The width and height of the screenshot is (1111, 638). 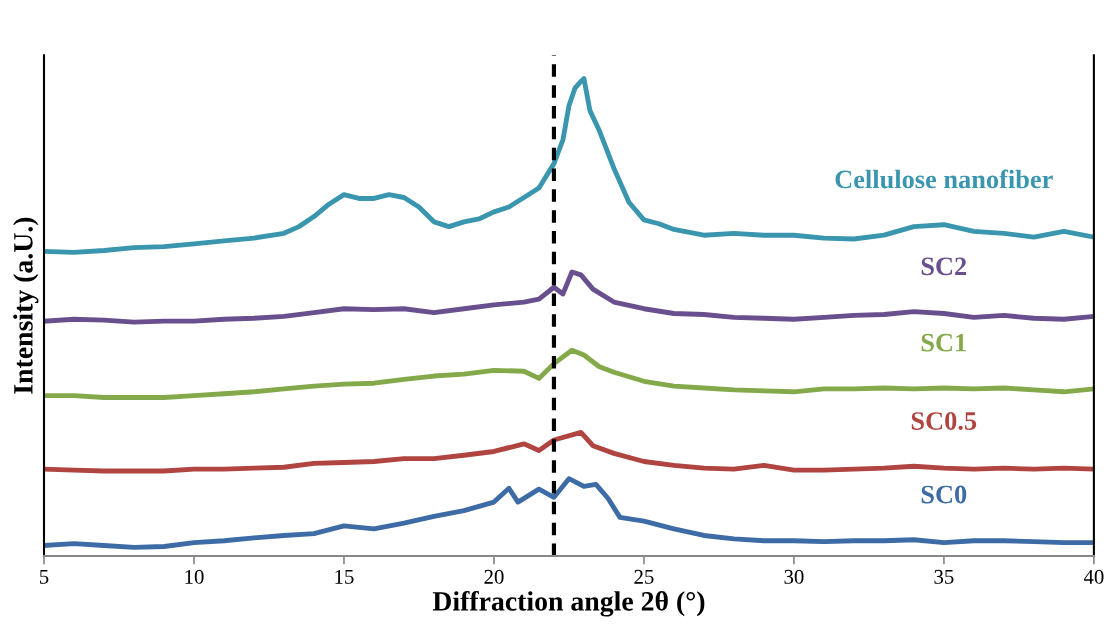 What do you see at coordinates (194, 576) in the screenshot?
I see `x-tick-label: 10` at bounding box center [194, 576].